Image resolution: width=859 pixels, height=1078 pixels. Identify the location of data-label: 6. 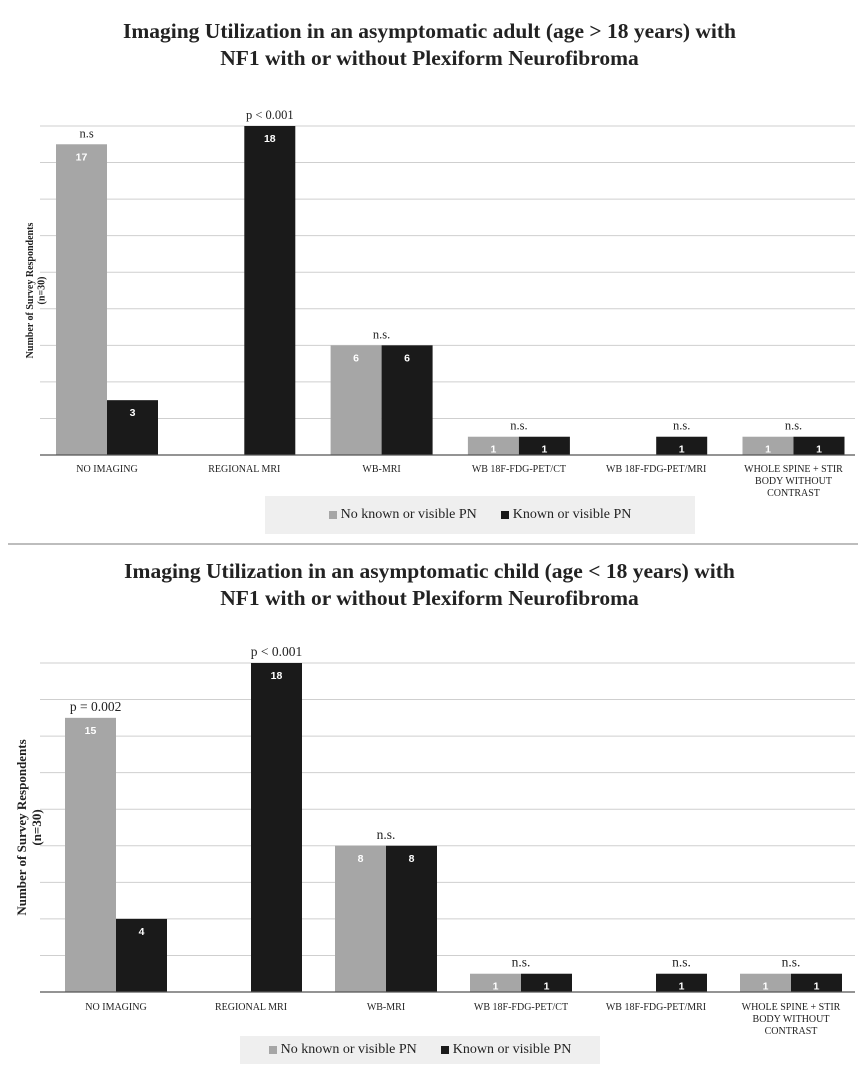
(356, 358).